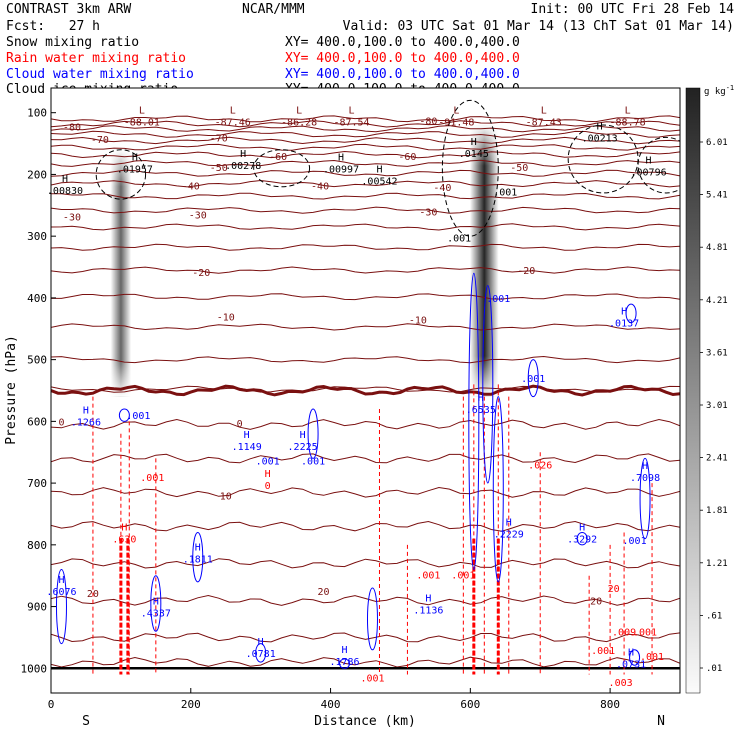  What do you see at coordinates (233, 123) in the screenshot?
I see `low-value-1: -87.46` at bounding box center [233, 123].